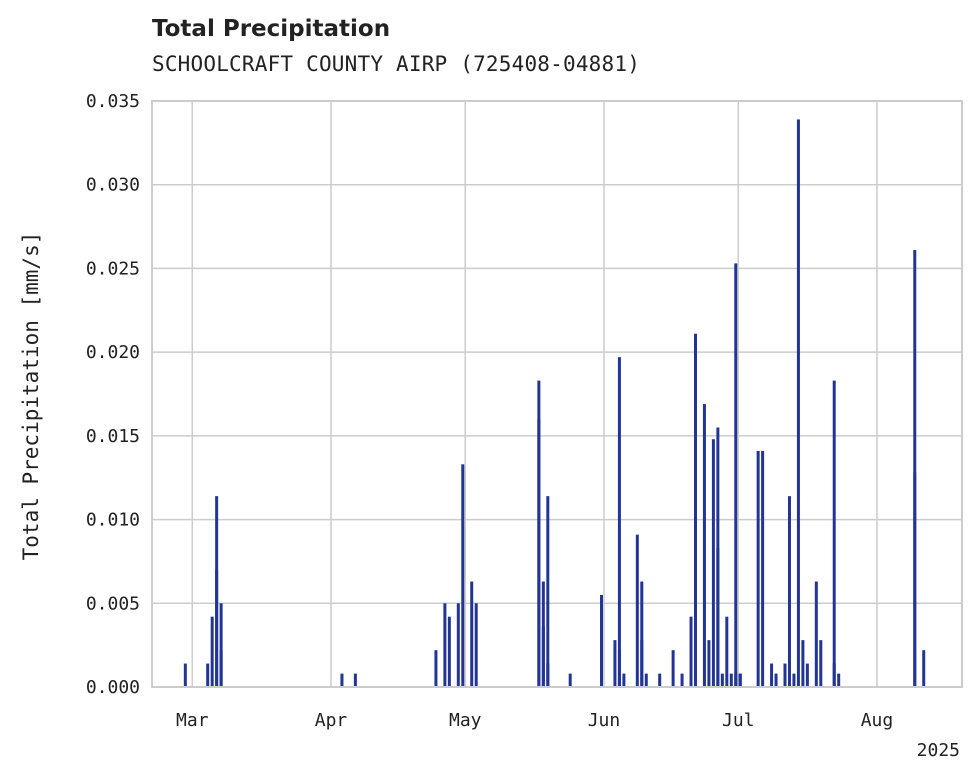 This screenshot has width=980, height=783. What do you see at coordinates (113, 436) in the screenshot?
I see `y-tick-label: 0.015` at bounding box center [113, 436].